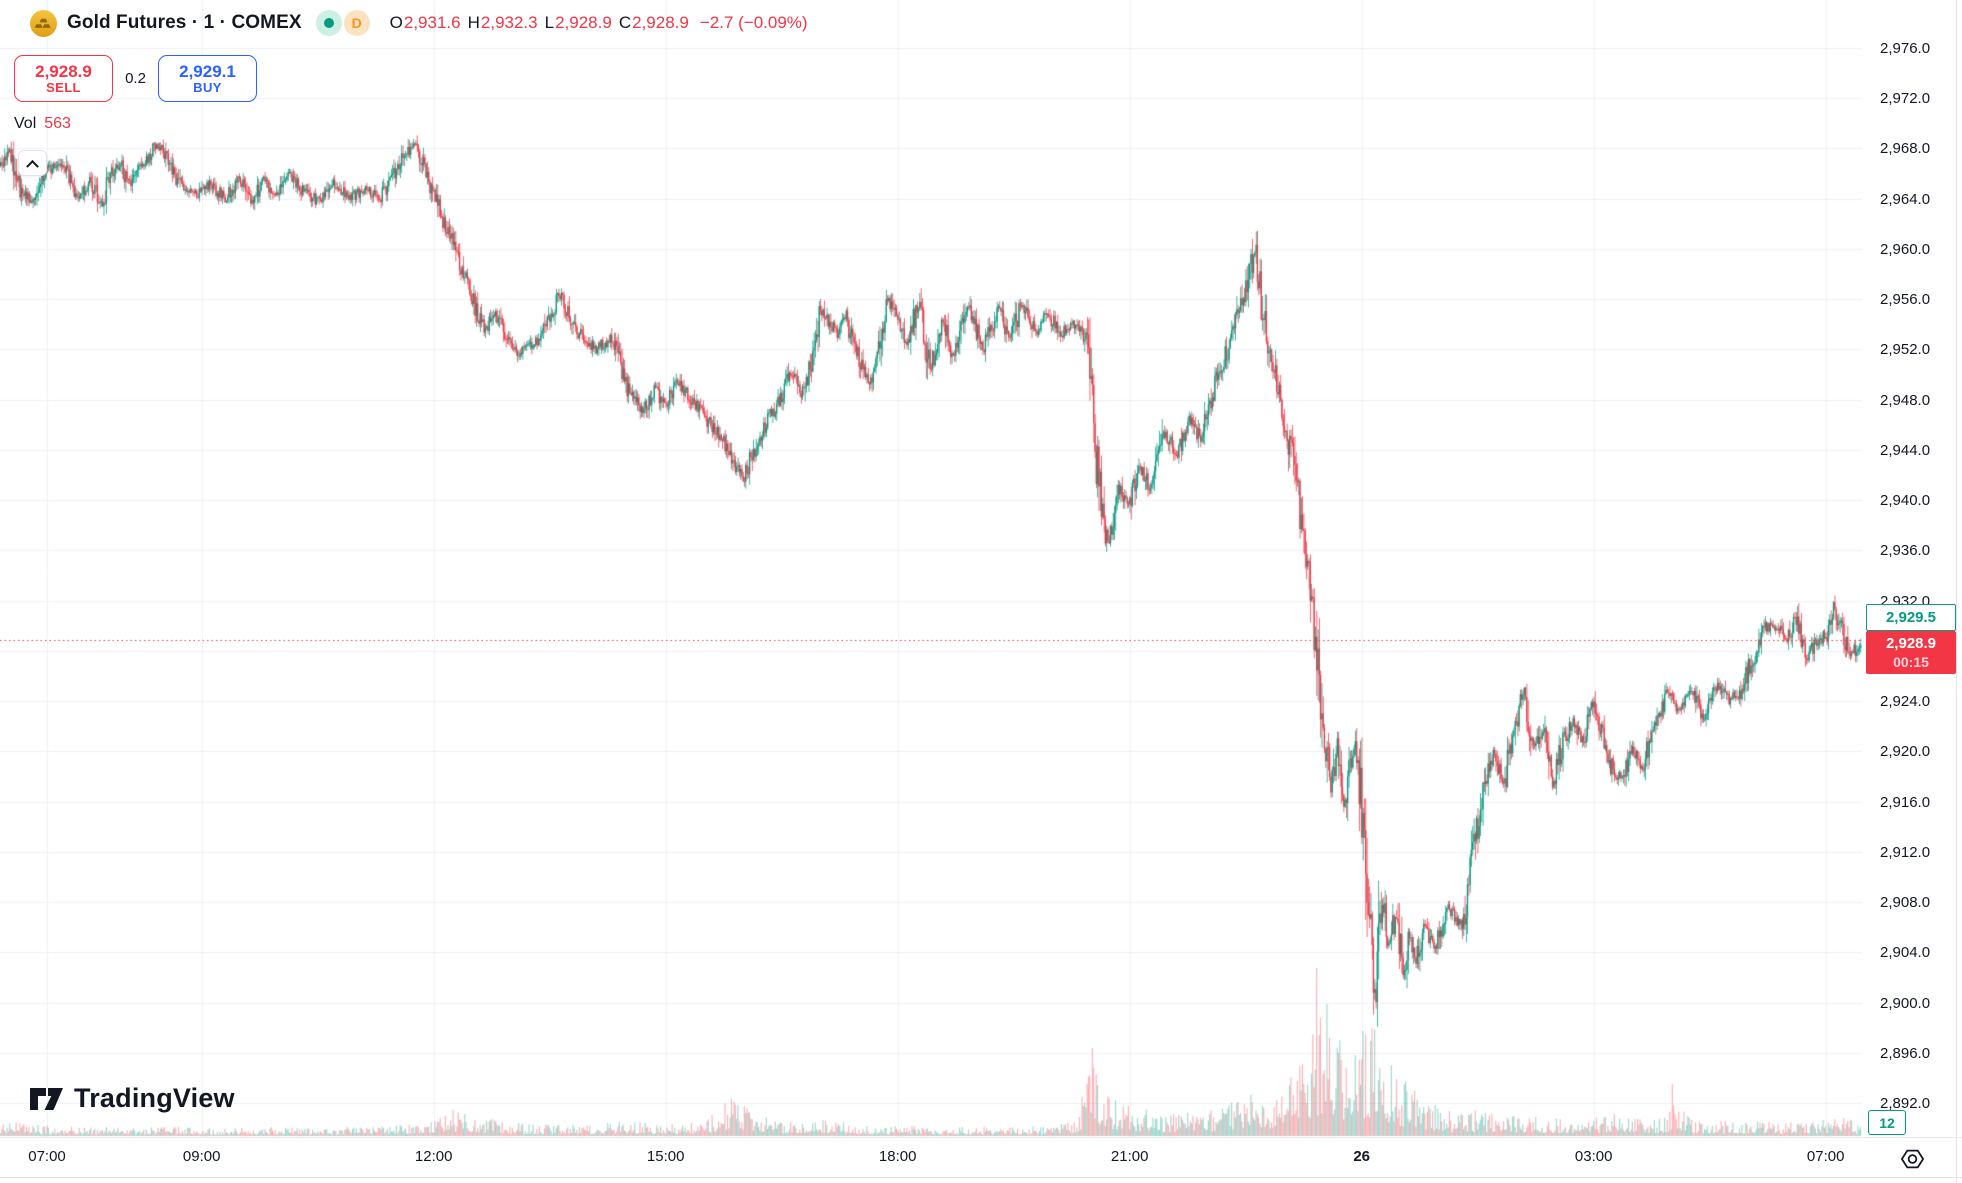  Describe the element at coordinates (1593, 1156) in the screenshot. I see `time-tick-label: 03:00` at that location.